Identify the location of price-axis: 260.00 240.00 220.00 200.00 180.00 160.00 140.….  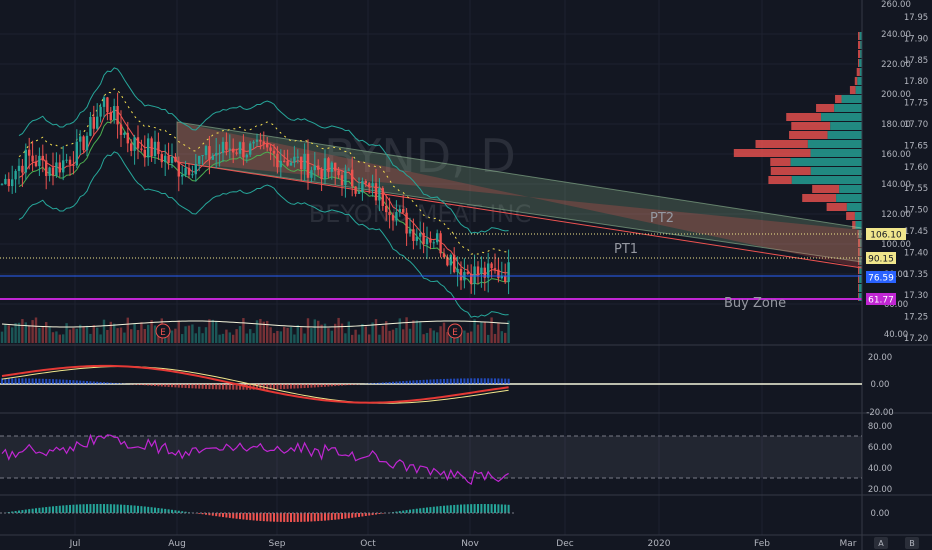
(897, 259).